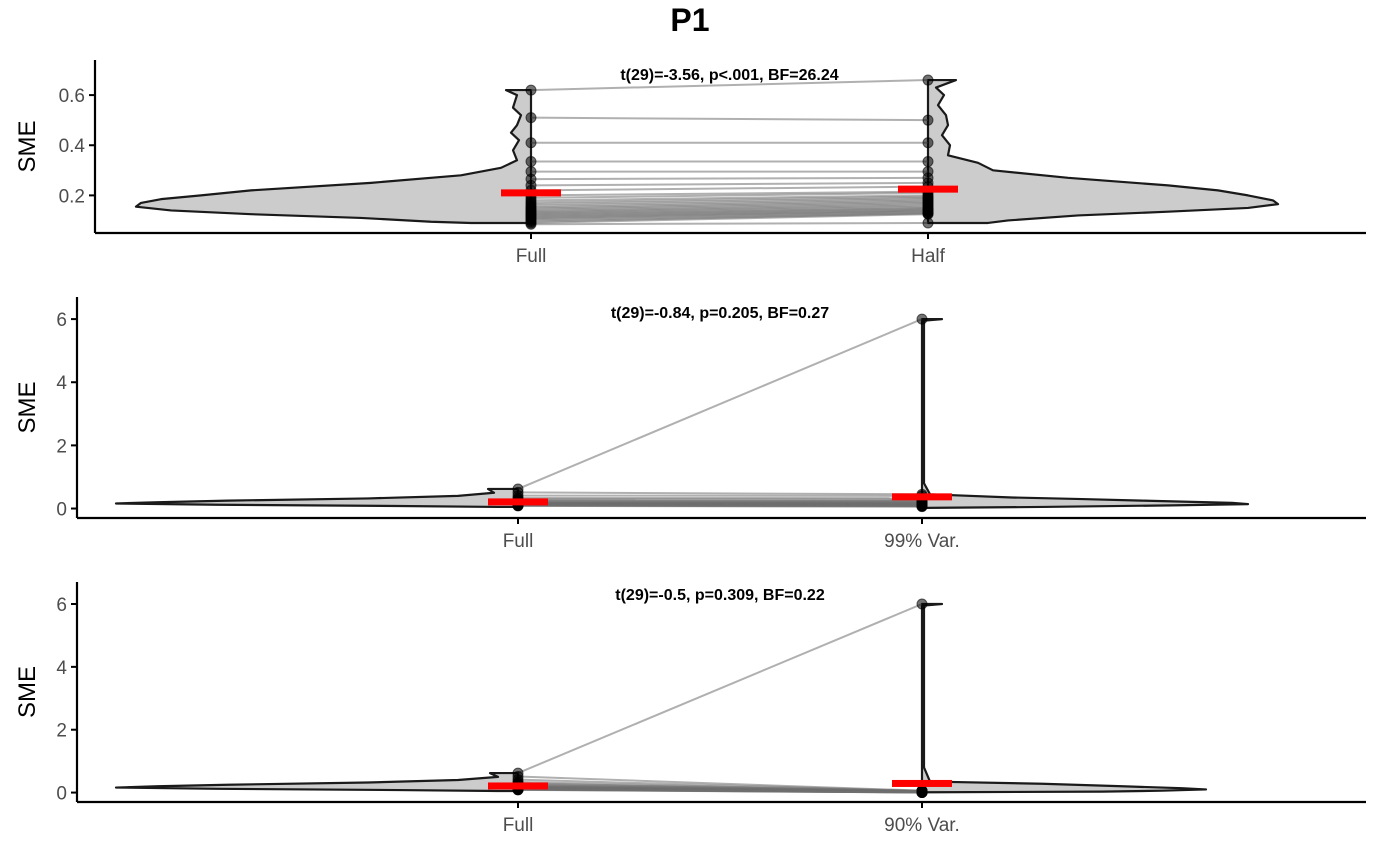  What do you see at coordinates (720, 313) in the screenshot?
I see `stats-annotation: t(29)=-0.84, p=0.205, BF=0.27` at bounding box center [720, 313].